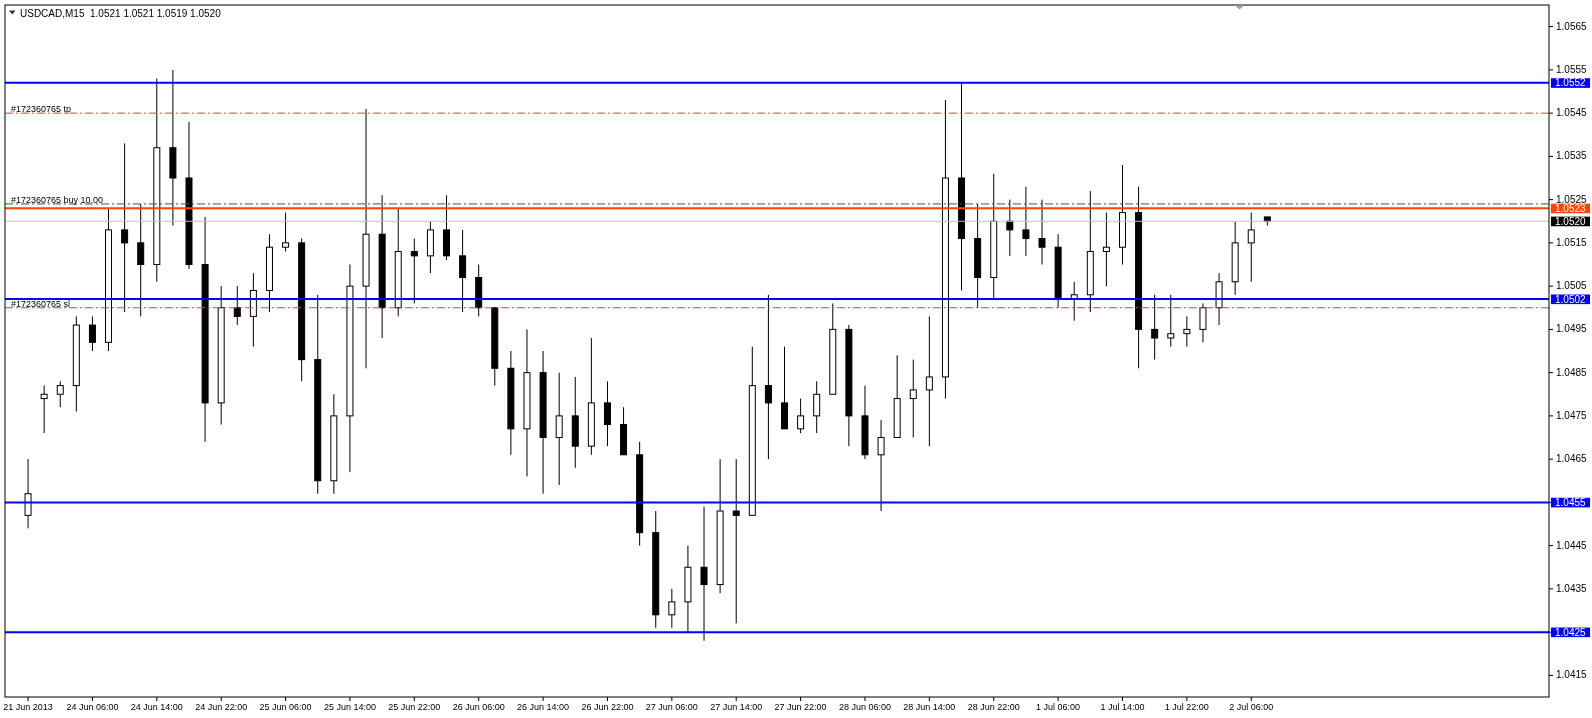  Describe the element at coordinates (1572, 329) in the screenshot. I see `y-tick-label: 1.0495` at that location.